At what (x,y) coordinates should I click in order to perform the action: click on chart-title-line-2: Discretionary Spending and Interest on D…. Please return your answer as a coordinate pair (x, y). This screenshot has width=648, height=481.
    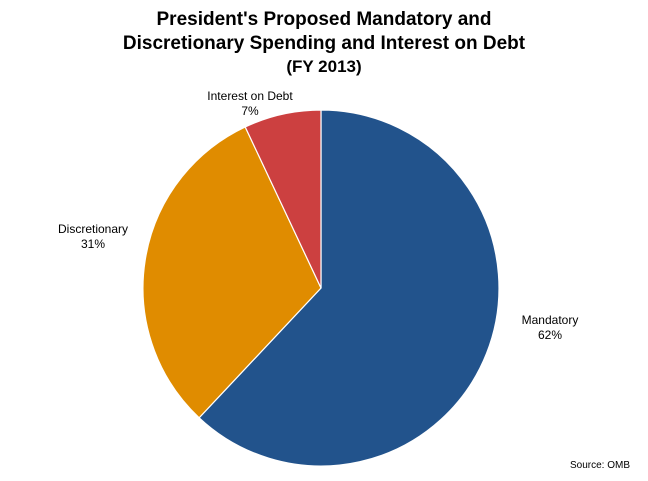
    Looking at the image, I should click on (324, 43).